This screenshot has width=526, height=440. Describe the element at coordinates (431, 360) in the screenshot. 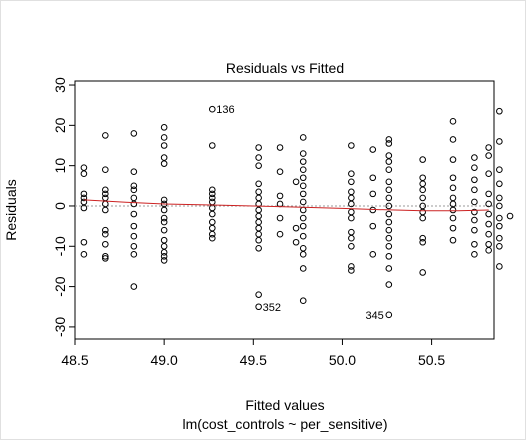

I see `x-tick-label: 50.5` at that location.